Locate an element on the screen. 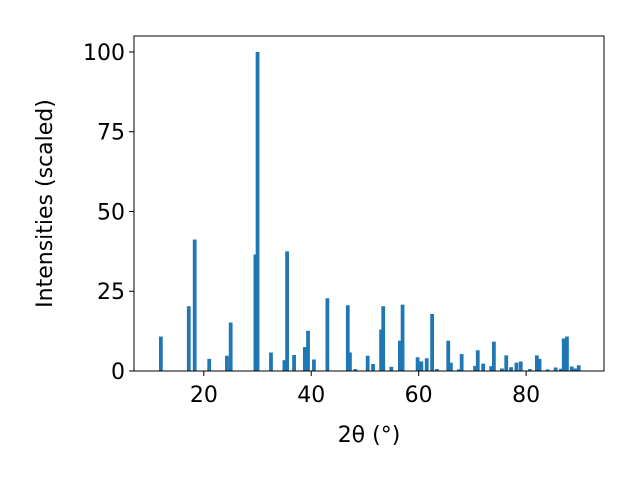  x-tick-label: 60 is located at coordinates (419, 395).